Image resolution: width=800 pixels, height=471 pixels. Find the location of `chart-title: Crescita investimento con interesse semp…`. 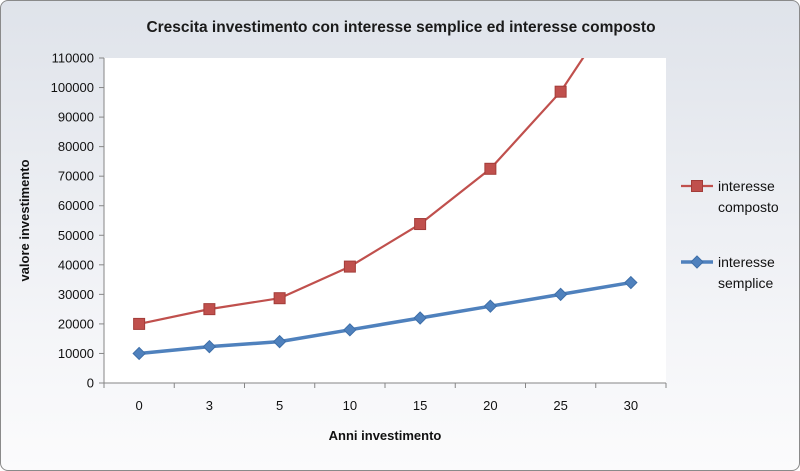

chart-title: Crescita investimento con interesse semp… is located at coordinates (401, 27).